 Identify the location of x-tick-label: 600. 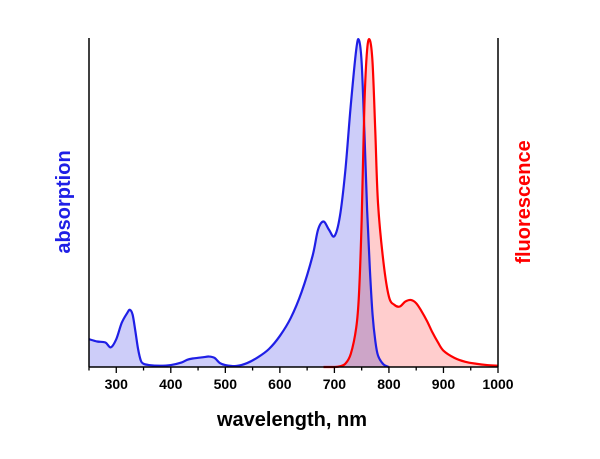
(280, 384).